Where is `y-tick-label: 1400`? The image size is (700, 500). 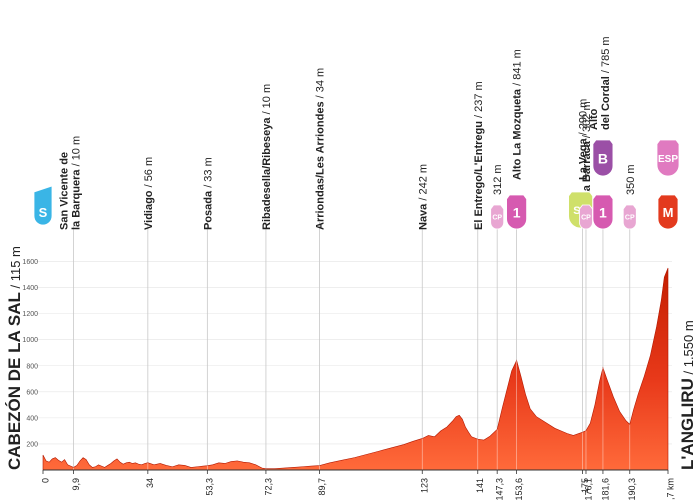
y-tick-label: 1400 is located at coordinates (30, 288).